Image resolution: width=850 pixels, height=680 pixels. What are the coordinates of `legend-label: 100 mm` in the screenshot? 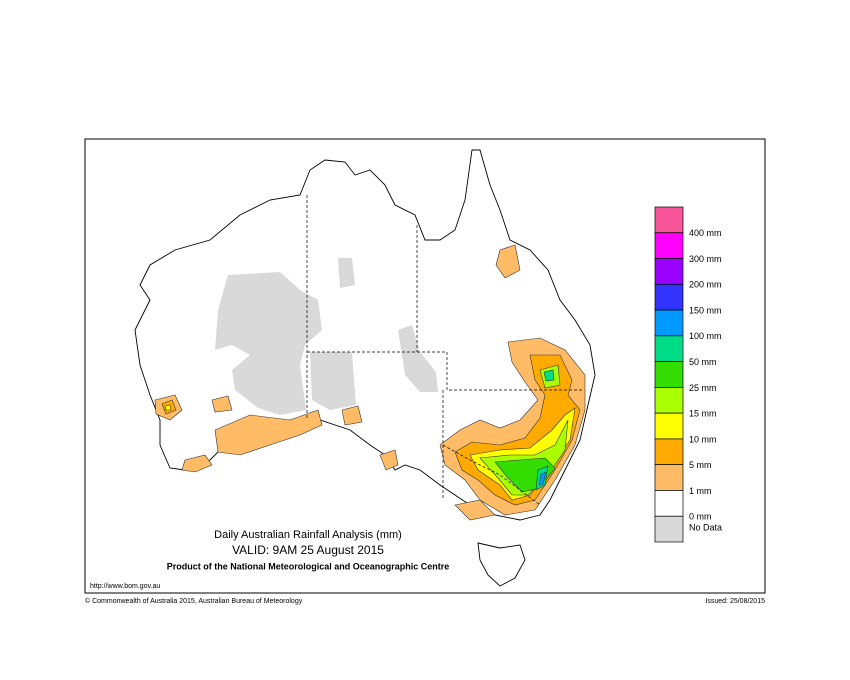 It's located at (705, 336).